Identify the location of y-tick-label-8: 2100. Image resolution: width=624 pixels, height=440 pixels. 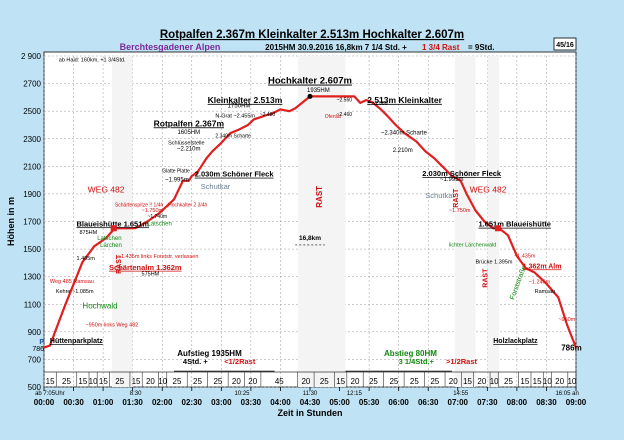
(32, 166).